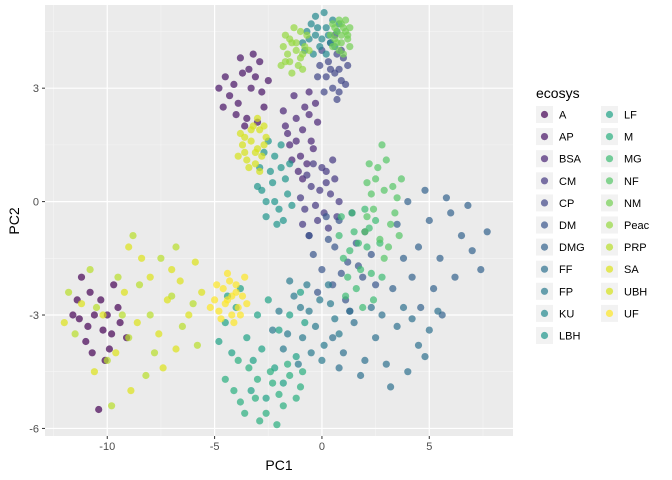 Image resolution: width=672 pixels, height=480 pixels. Describe the element at coordinates (265, 444) in the screenshot. I see `x-axis: -10 -5 0 5` at that location.